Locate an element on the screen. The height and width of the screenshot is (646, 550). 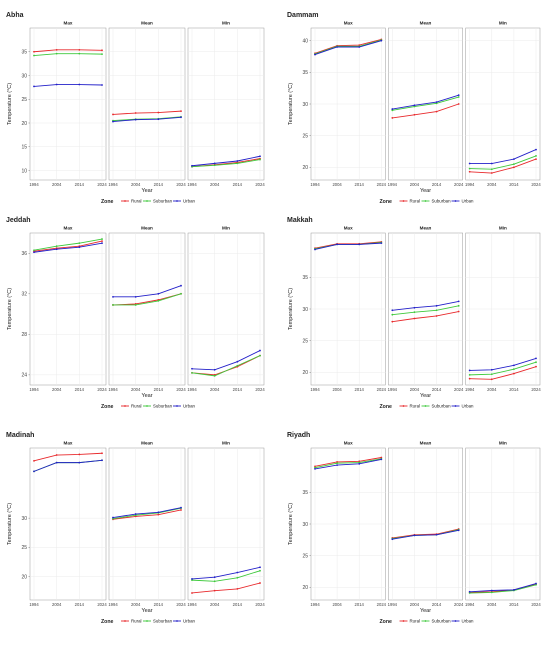
panel-strip-label: Max is located at coordinates (68, 23).